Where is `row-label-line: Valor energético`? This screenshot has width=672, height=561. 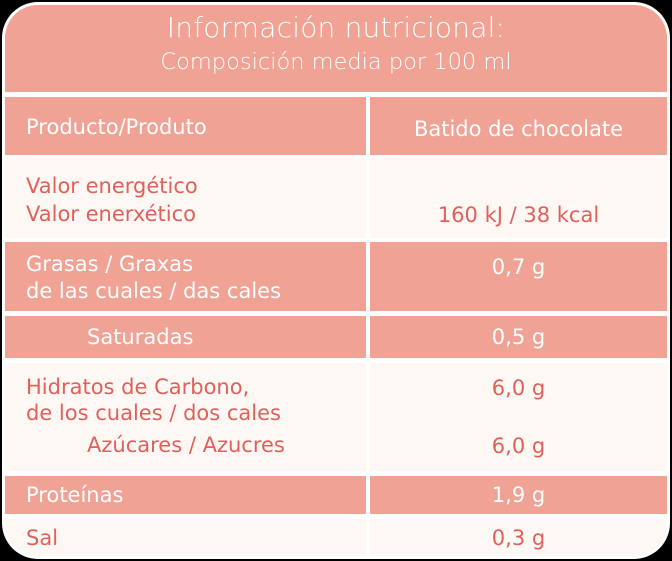 row-label-line: Valor energético is located at coordinates (112, 186).